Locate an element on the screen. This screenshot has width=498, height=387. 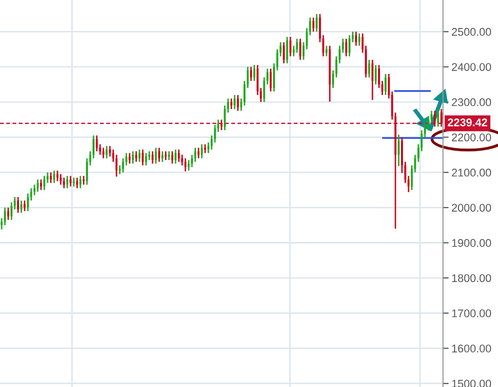
y-tick-label: 2200.00 is located at coordinates (472, 137).